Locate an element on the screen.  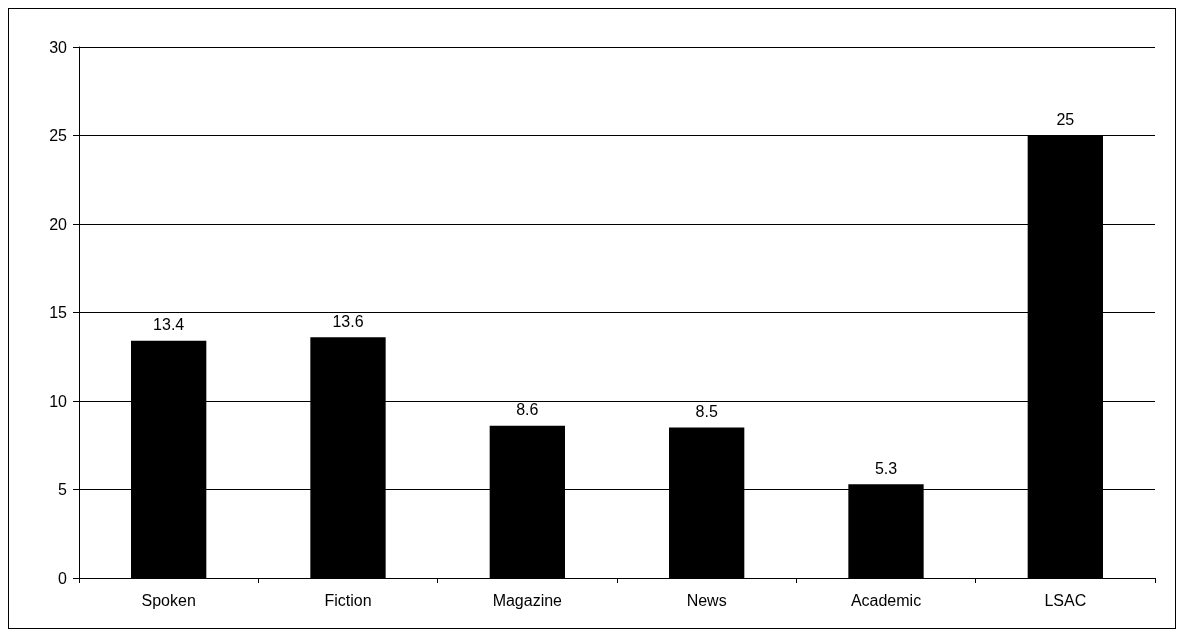
x-tick-label: Spoken is located at coordinates (168, 600).